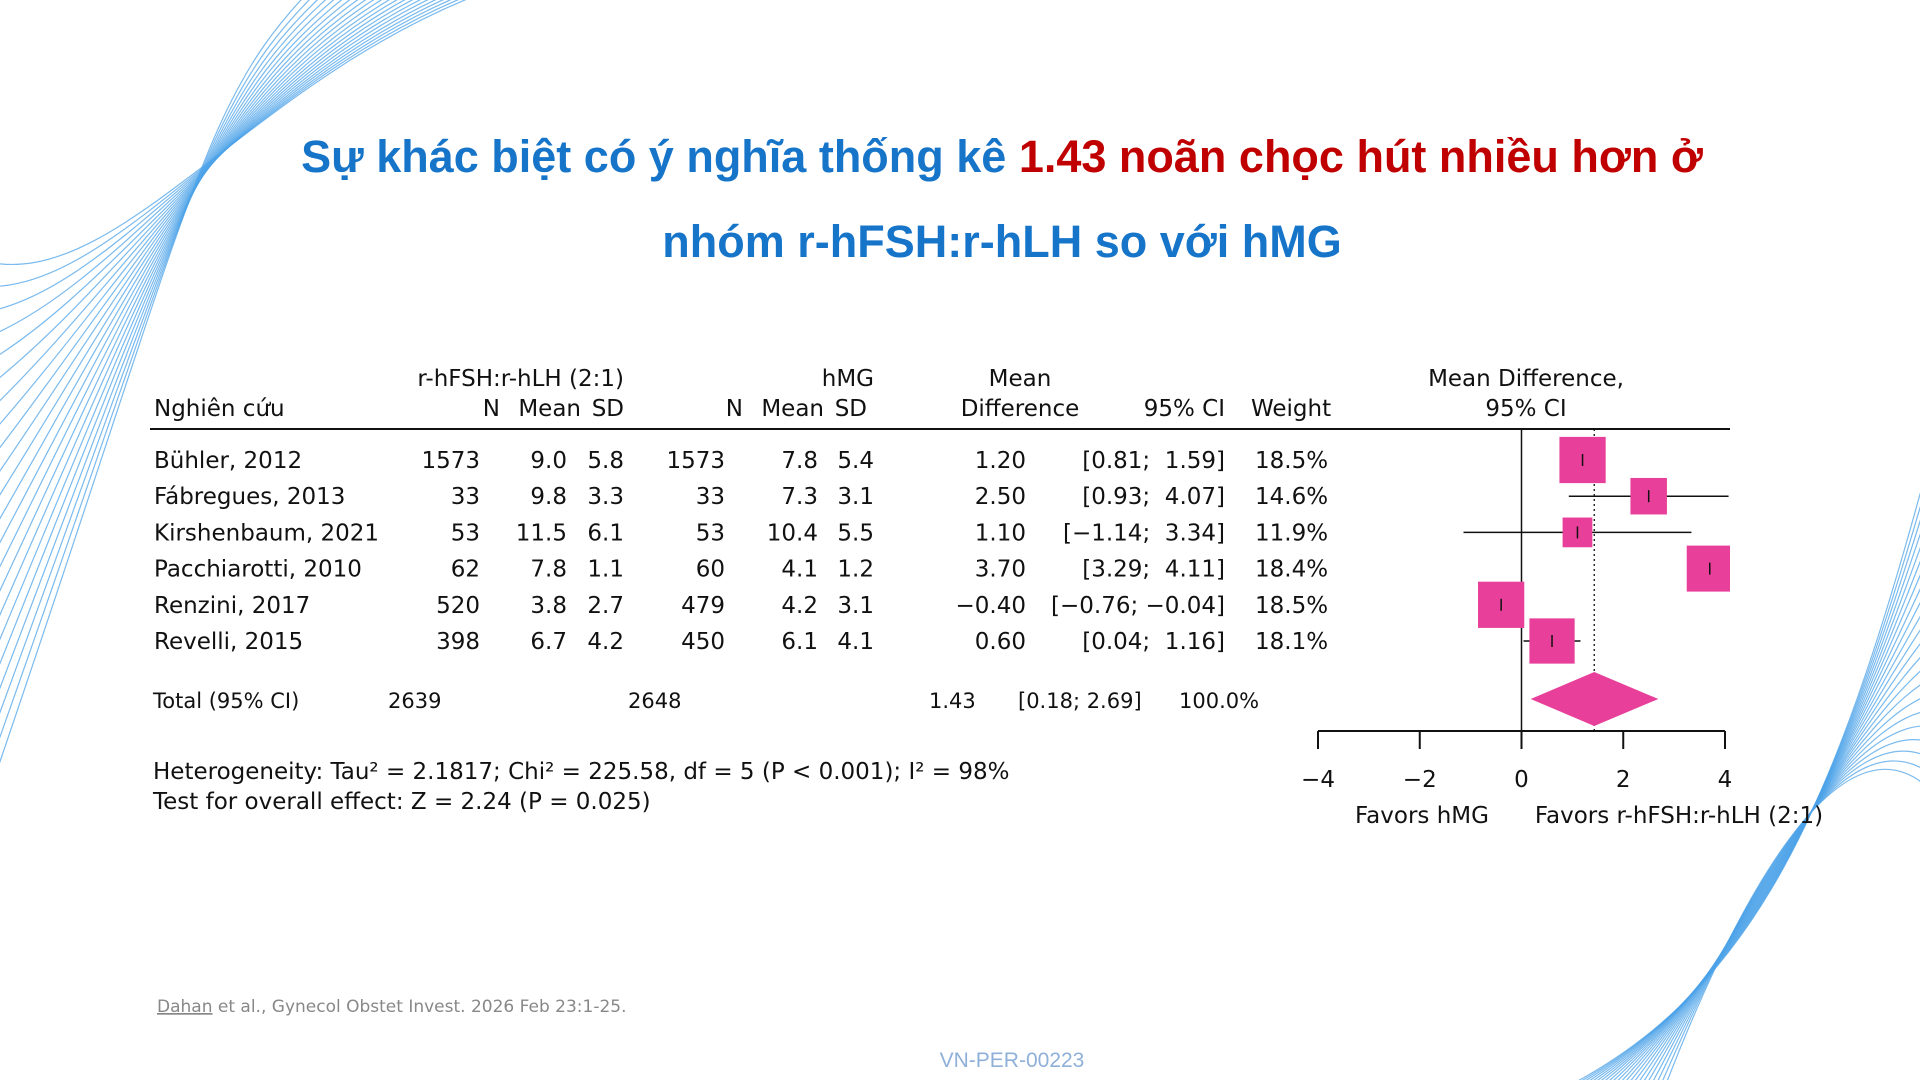 This screenshot has width=1920, height=1080. I want to click on sd1: 2.7, so click(605, 606).